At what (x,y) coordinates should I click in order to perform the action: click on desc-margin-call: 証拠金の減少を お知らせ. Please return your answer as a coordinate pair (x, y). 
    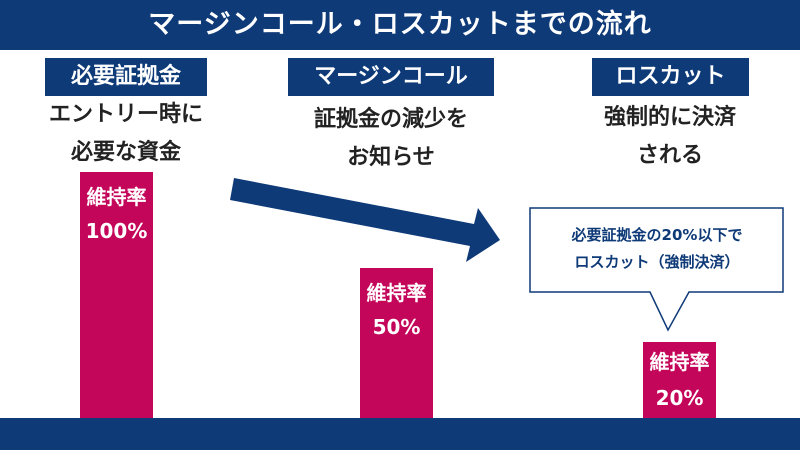
    Looking at the image, I should click on (391, 139).